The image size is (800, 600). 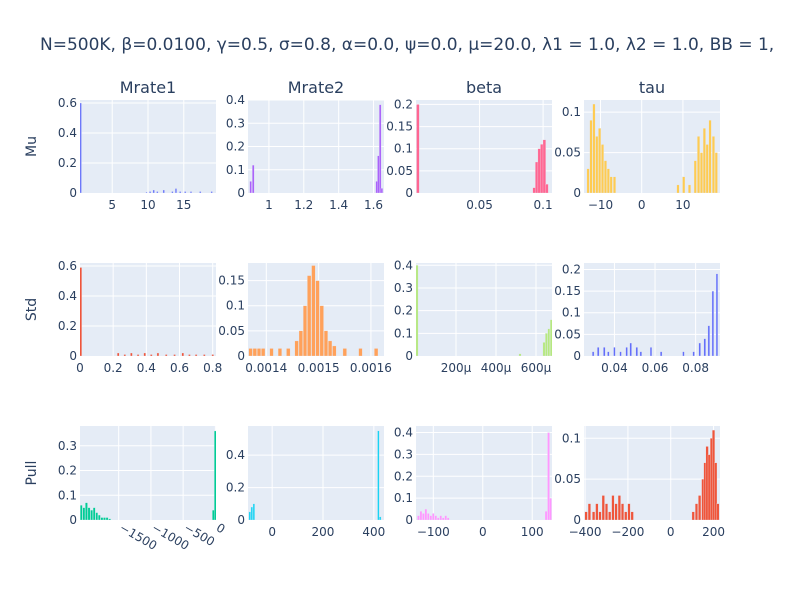 What do you see at coordinates (371, 368) in the screenshot?
I see `panel-std-mrate2-xtick-2: 0.0016` at bounding box center [371, 368].